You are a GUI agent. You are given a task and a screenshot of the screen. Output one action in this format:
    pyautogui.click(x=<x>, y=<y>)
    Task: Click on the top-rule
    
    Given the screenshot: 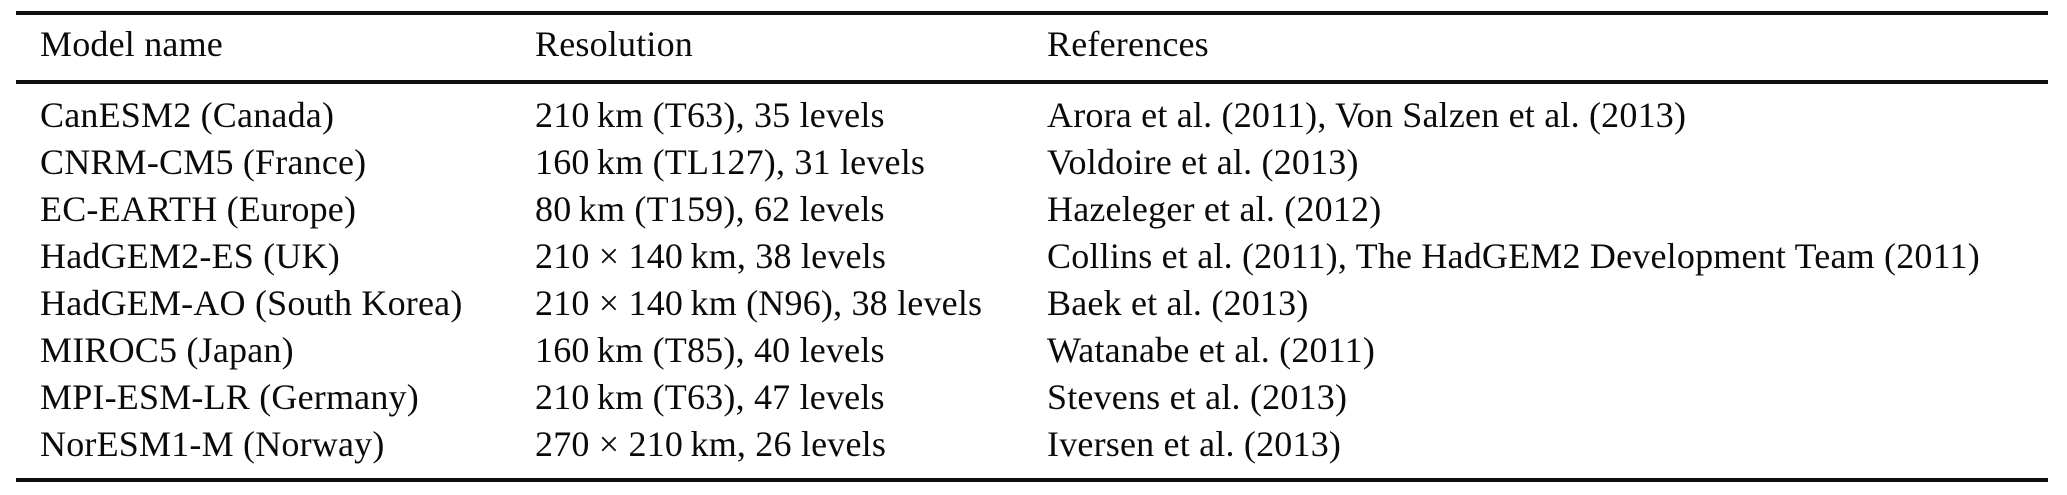 What is the action you would take?
    pyautogui.click(x=1032, y=13)
    